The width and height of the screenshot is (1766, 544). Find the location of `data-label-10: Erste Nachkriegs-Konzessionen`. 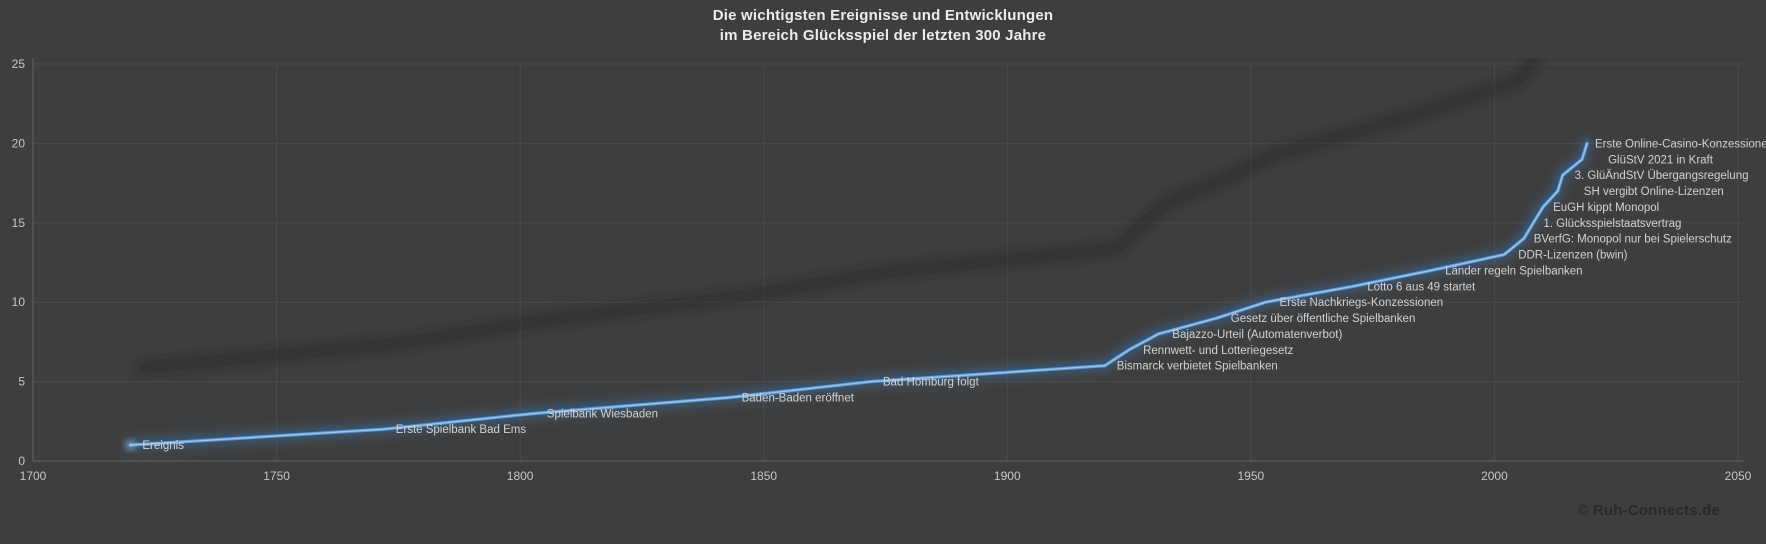

data-label-10: Erste Nachkriegs-Konzessionen is located at coordinates (1362, 303).